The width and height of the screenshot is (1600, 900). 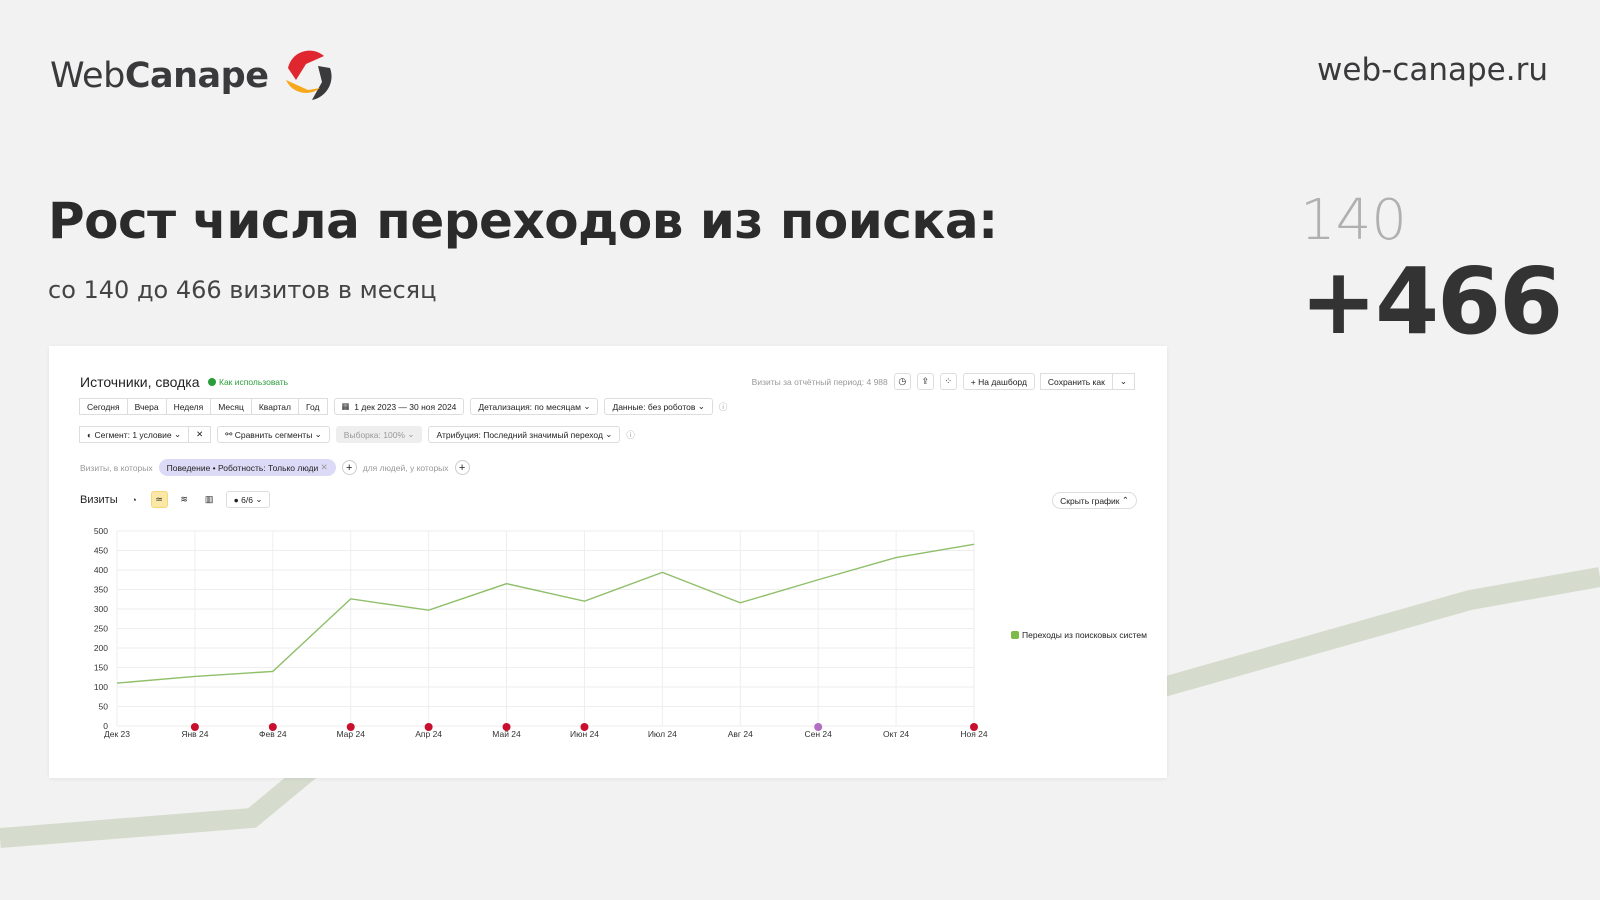 What do you see at coordinates (105, 726) in the screenshot?
I see `y-tick-label: 0` at bounding box center [105, 726].